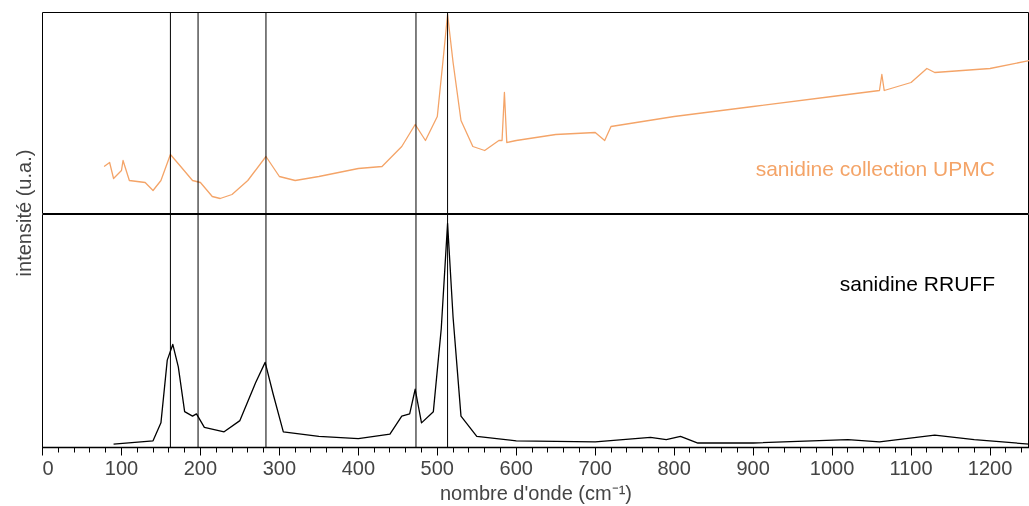 Image resolution: width=1029 pixels, height=506 pixels. What do you see at coordinates (437, 467) in the screenshot?
I see `x-tick-label: 500` at bounding box center [437, 467].